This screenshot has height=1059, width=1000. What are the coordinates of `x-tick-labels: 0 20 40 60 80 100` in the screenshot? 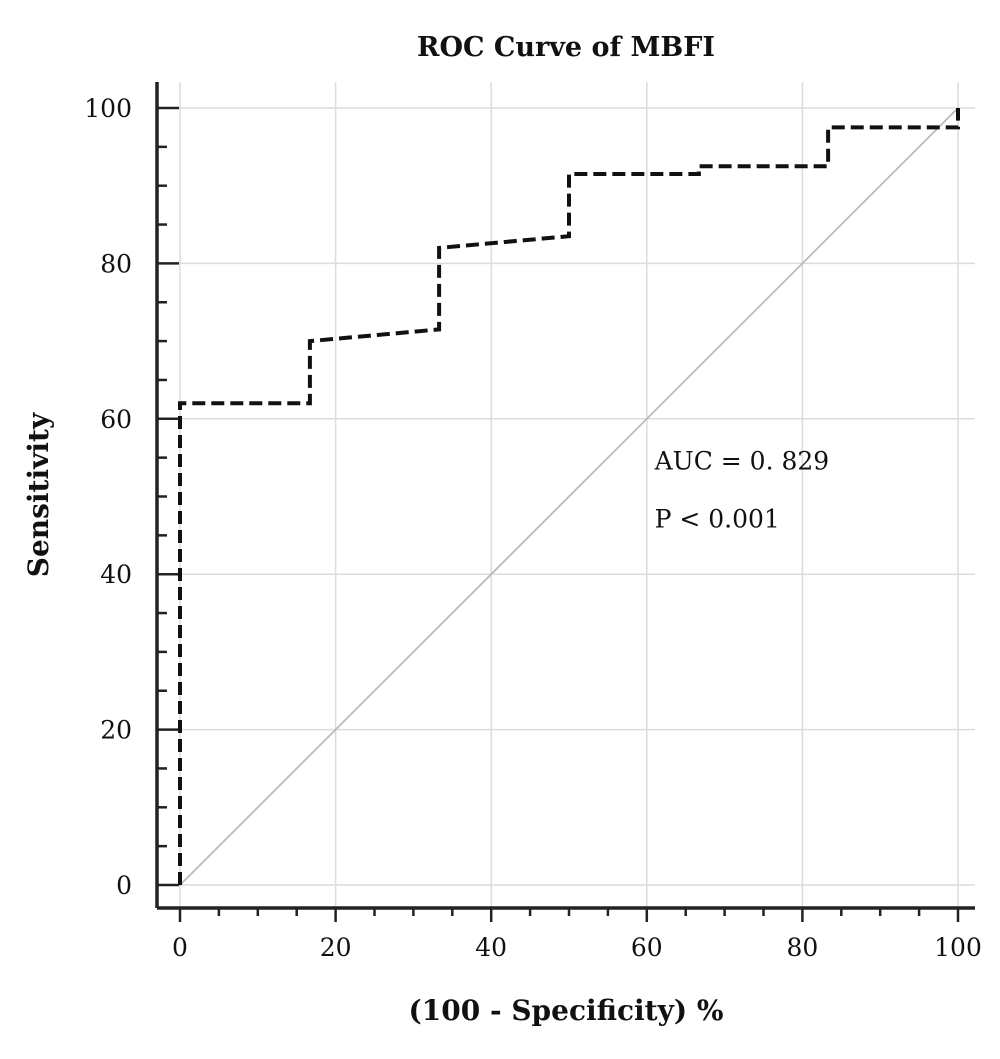 It's located at (577, 947).